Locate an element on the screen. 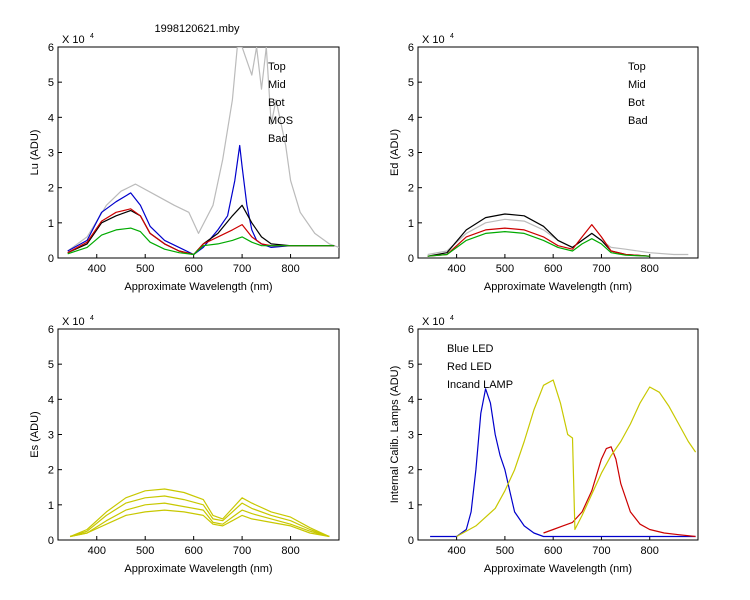 The width and height of the screenshot is (750, 600). legend-entry-blue-led: Blue LED is located at coordinates (470, 349).